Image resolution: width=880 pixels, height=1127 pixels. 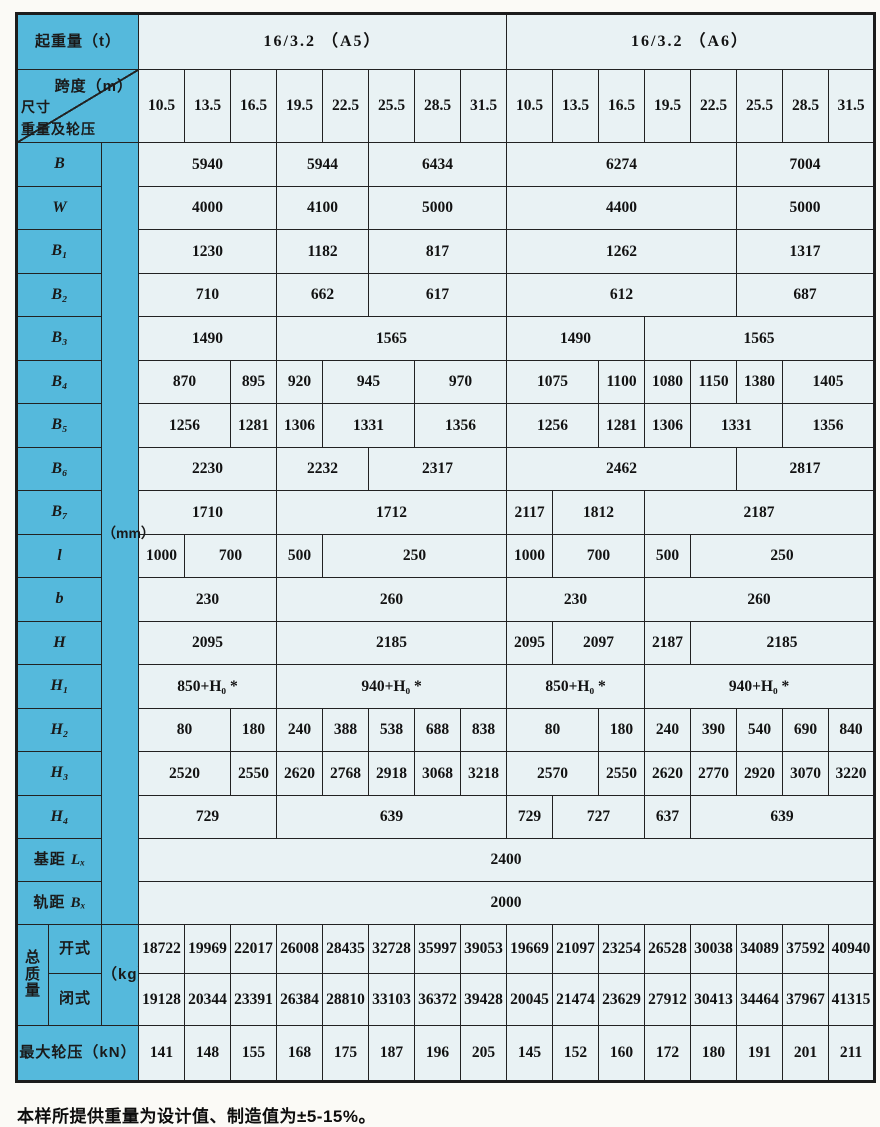 I want to click on value-cell: 2097, so click(x=599, y=642).